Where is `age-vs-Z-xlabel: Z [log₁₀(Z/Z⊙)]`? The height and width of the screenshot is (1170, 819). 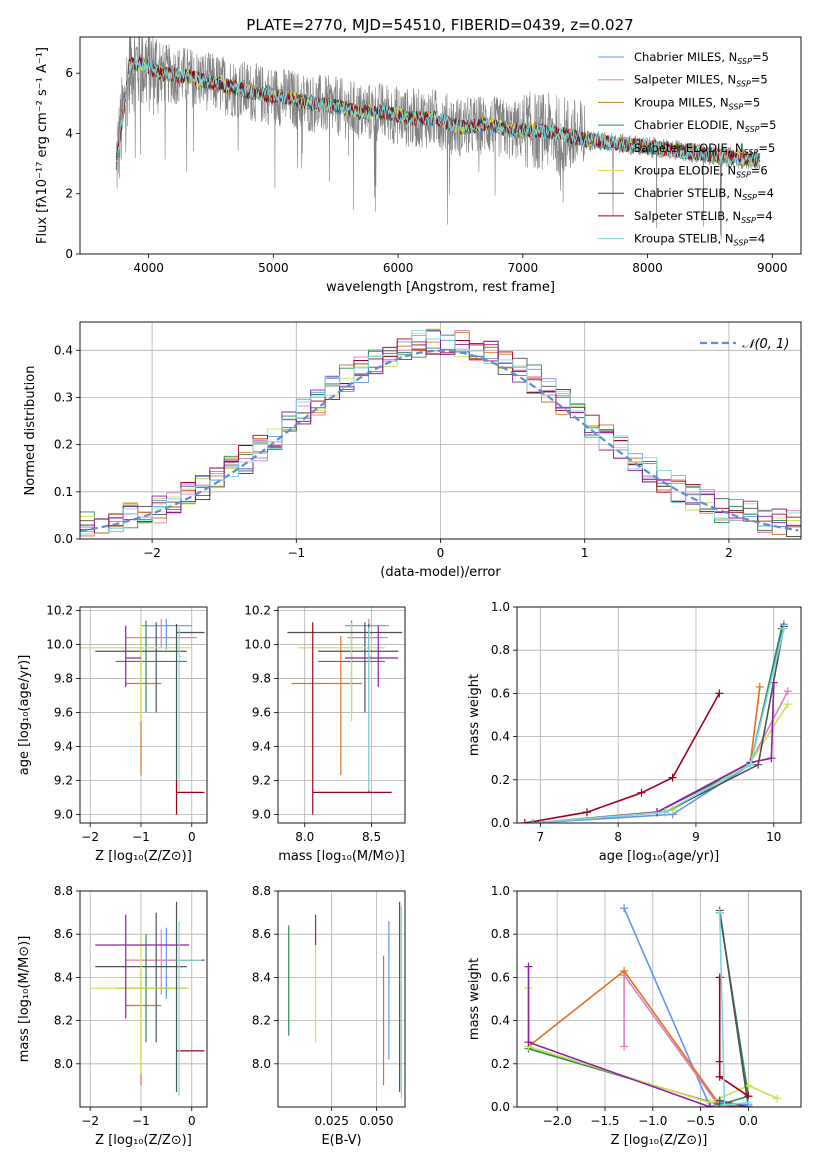
age-vs-Z-xlabel: Z [log₁₀(Z/Z⊙)] is located at coordinates (143, 856).